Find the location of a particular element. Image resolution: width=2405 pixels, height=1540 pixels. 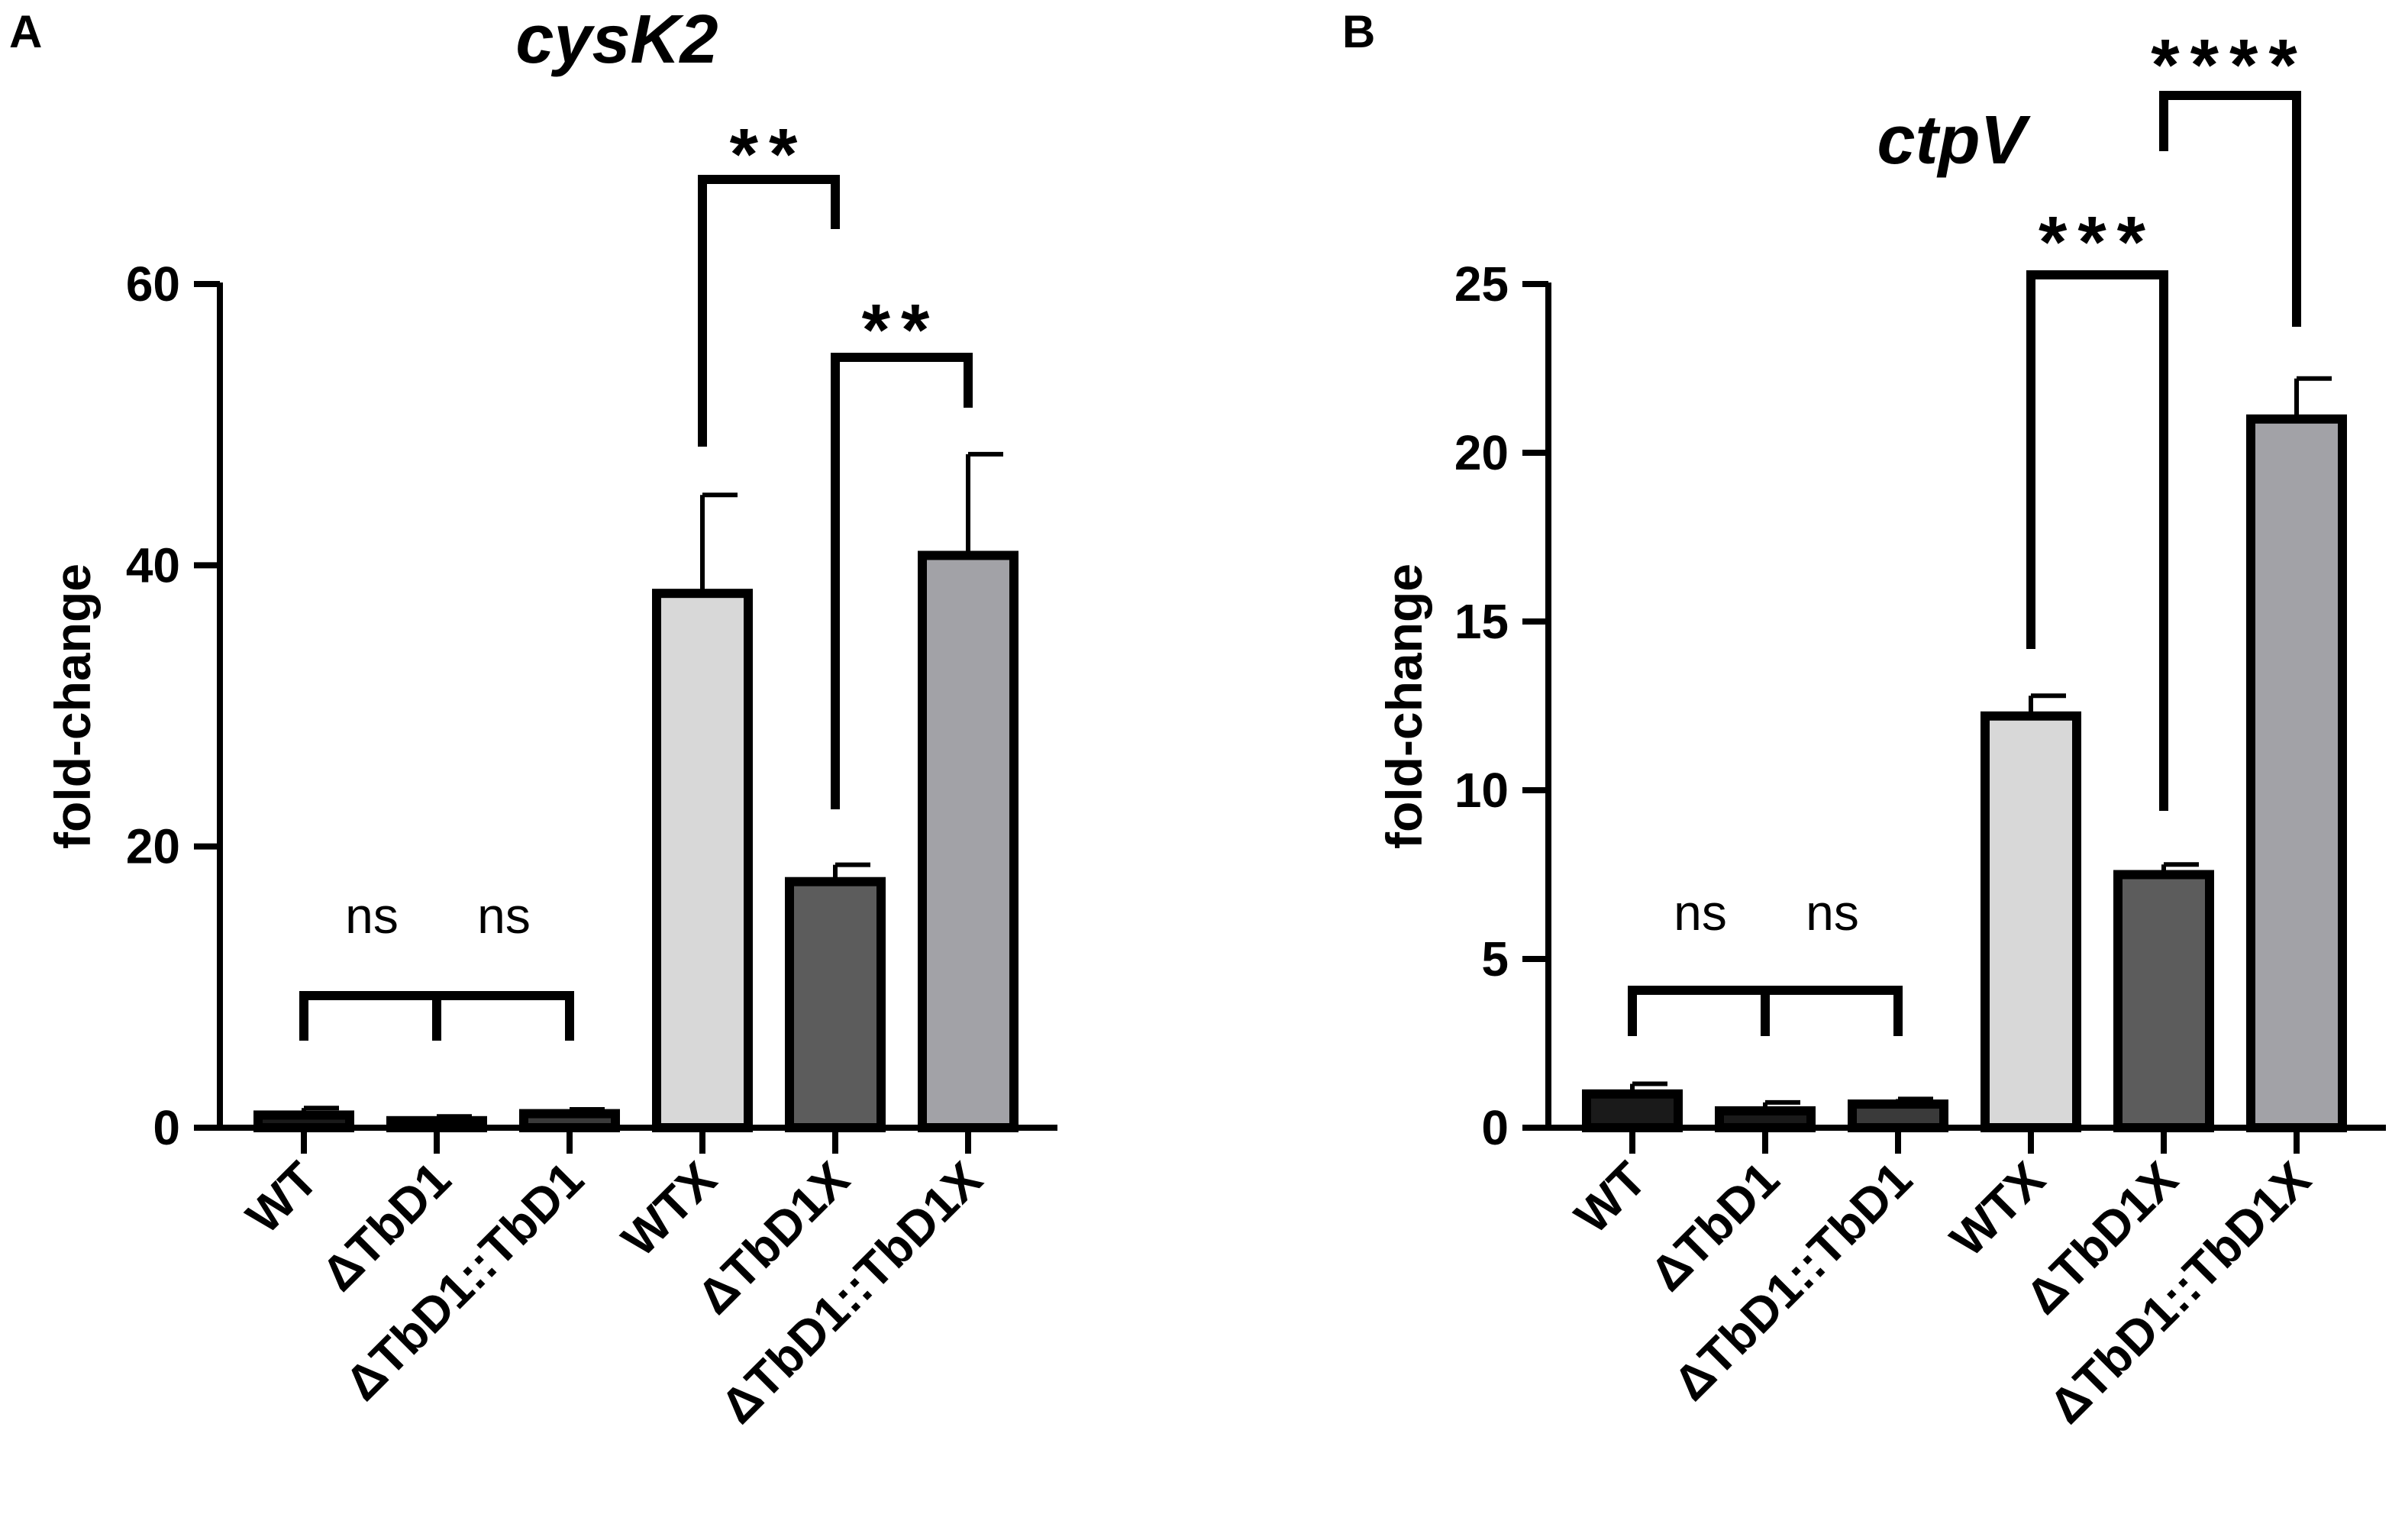

y-tick-label: 25 is located at coordinates (1481, 284).